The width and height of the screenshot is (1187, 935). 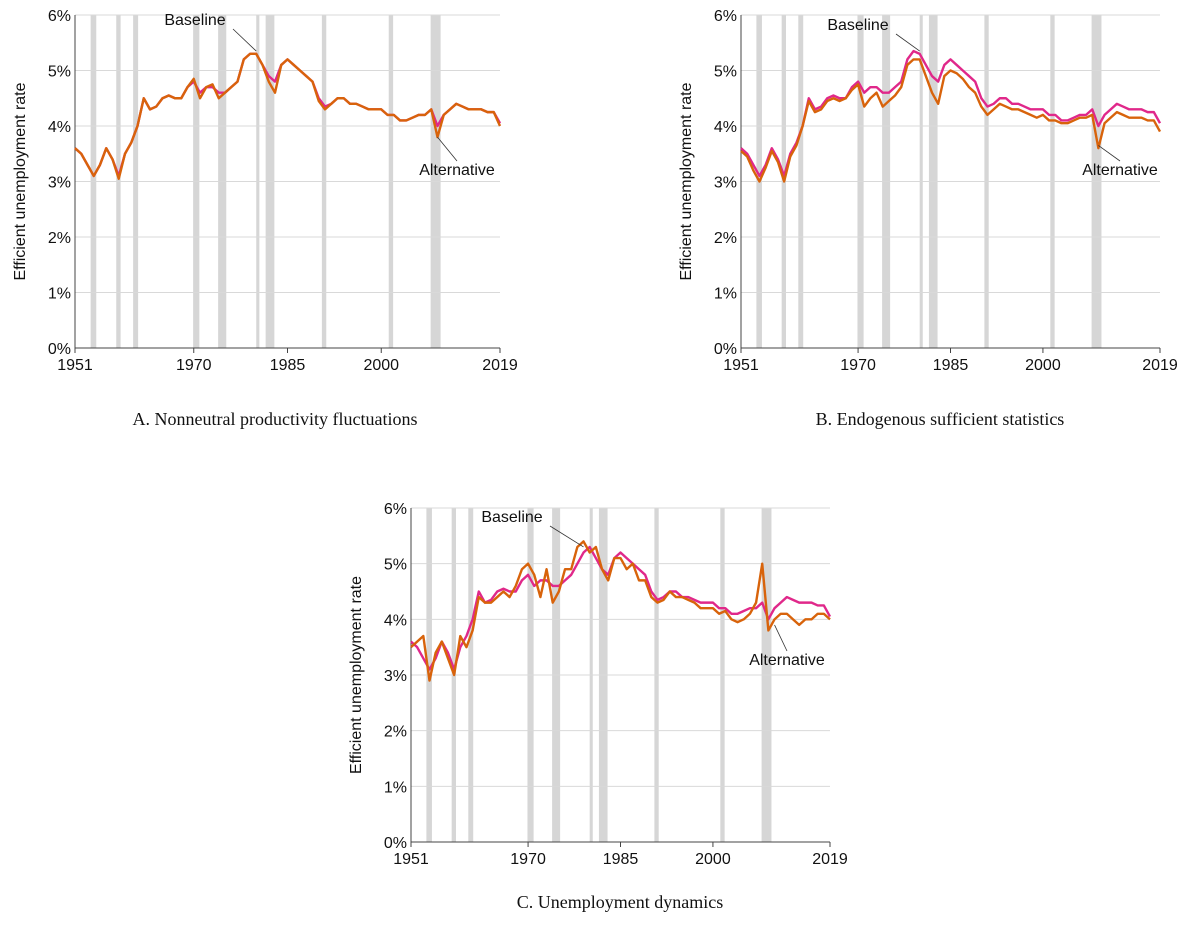 What do you see at coordinates (275, 419) in the screenshot?
I see `caption: A. Nonneutral productivity fluctuations` at bounding box center [275, 419].